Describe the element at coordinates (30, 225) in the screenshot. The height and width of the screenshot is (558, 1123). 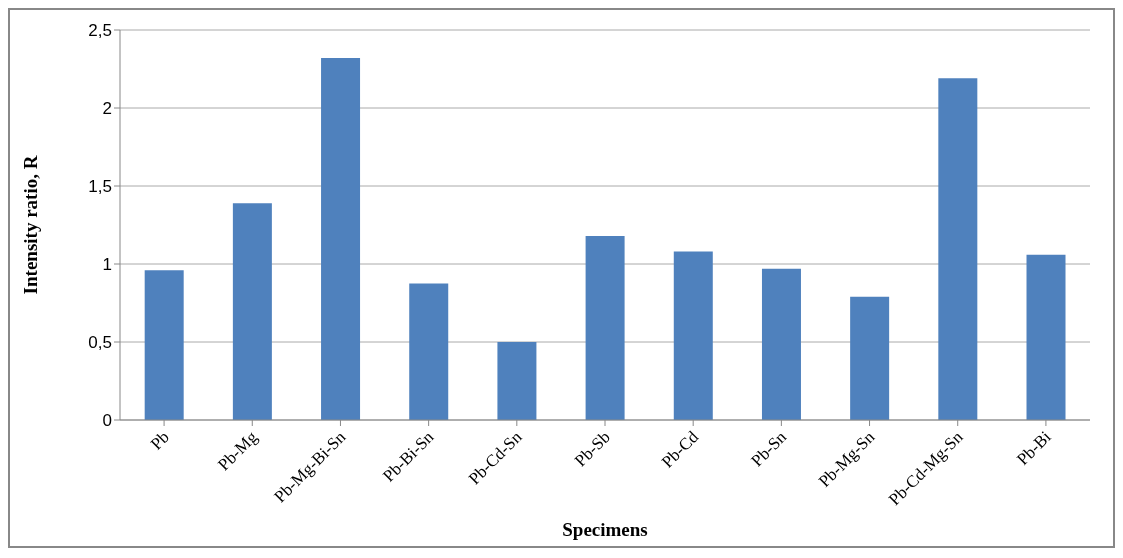
I see `y-axis-title: Intensity ratio, R` at that location.